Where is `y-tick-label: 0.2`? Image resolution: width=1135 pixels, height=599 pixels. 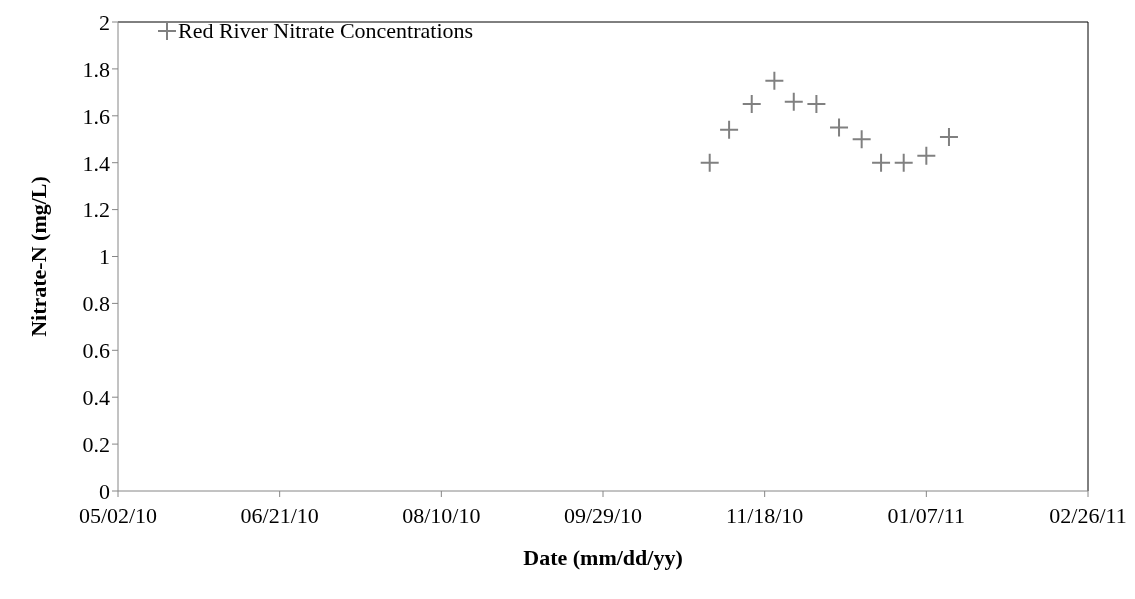 y-tick-label: 0.2 is located at coordinates (96, 444).